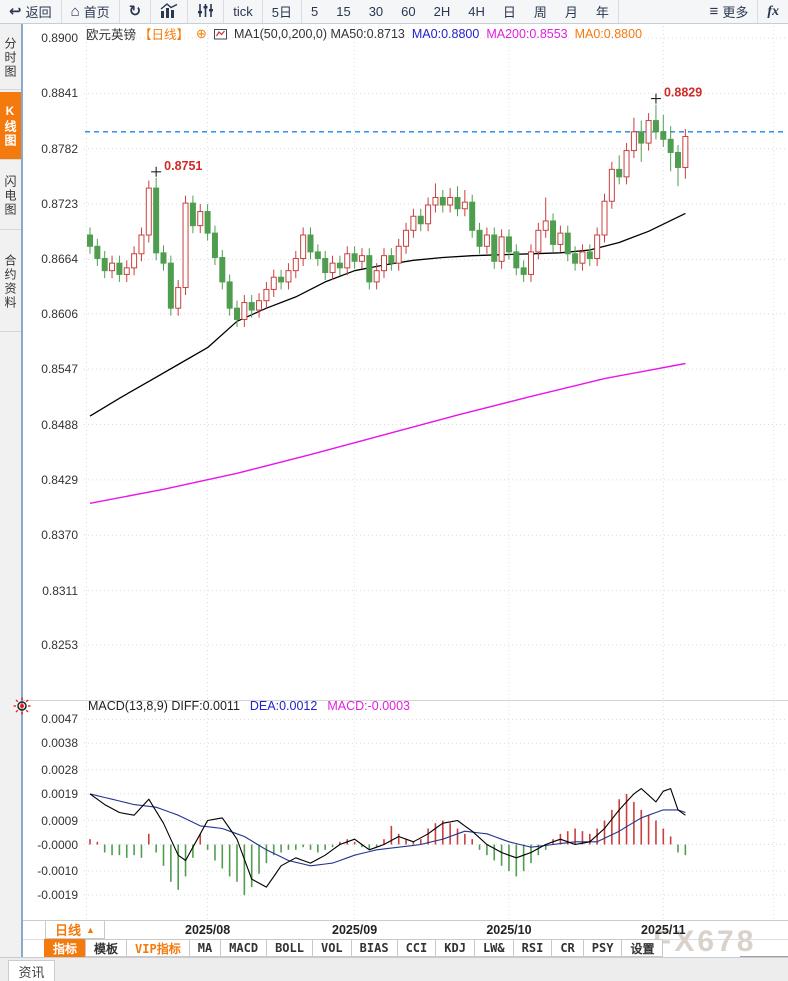  I want to click on toolbar-item-m5: 5, so click(314, 11).